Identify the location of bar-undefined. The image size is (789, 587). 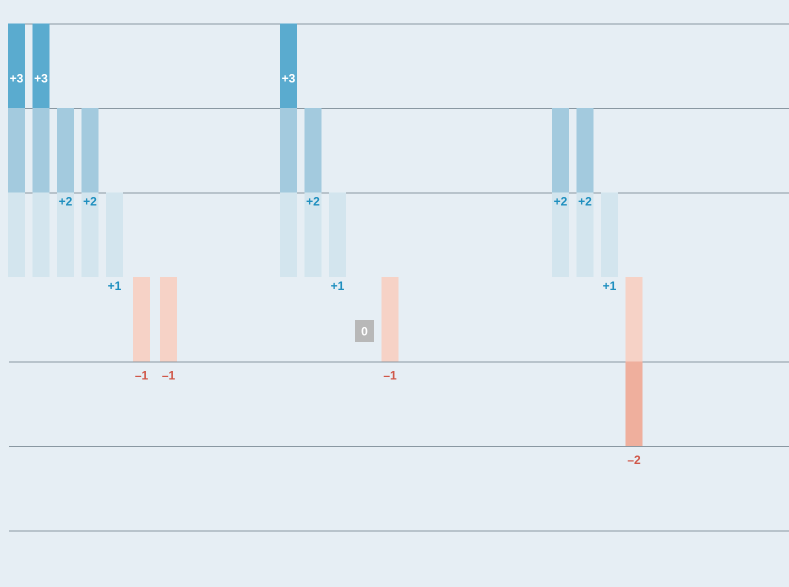
(634, 361).